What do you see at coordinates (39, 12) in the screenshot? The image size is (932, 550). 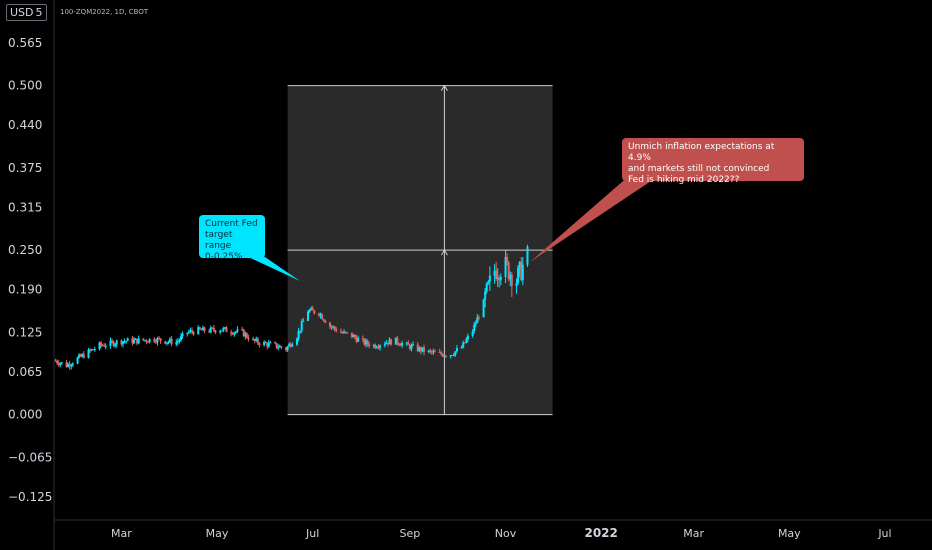 I see `currency-unit: 5` at bounding box center [39, 12].